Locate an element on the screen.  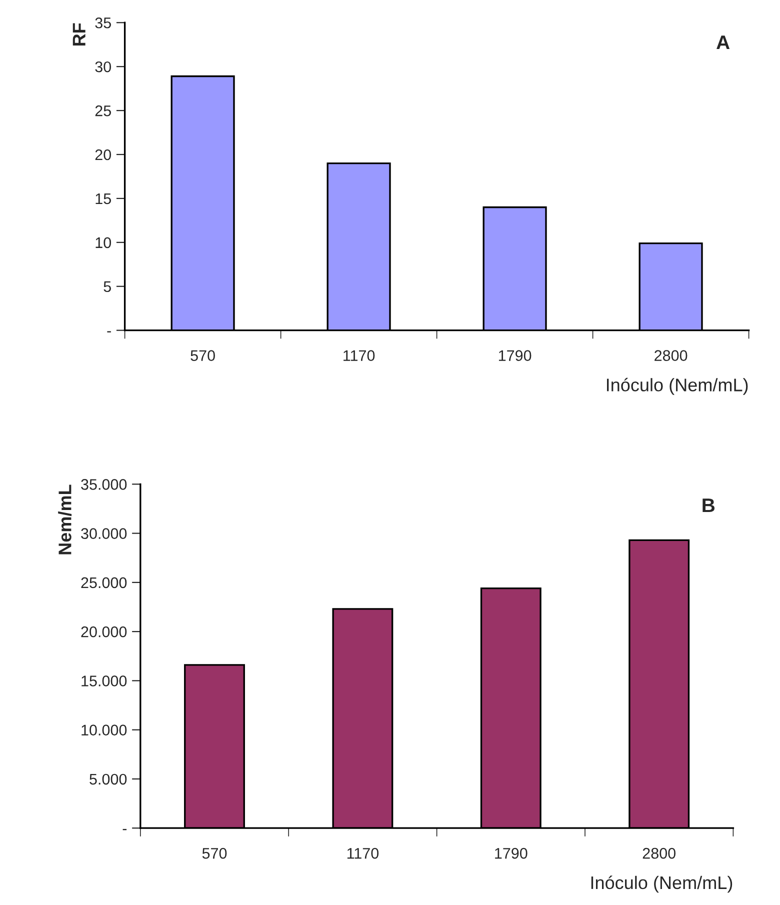
y-axis-title: RF is located at coordinates (79, 34).